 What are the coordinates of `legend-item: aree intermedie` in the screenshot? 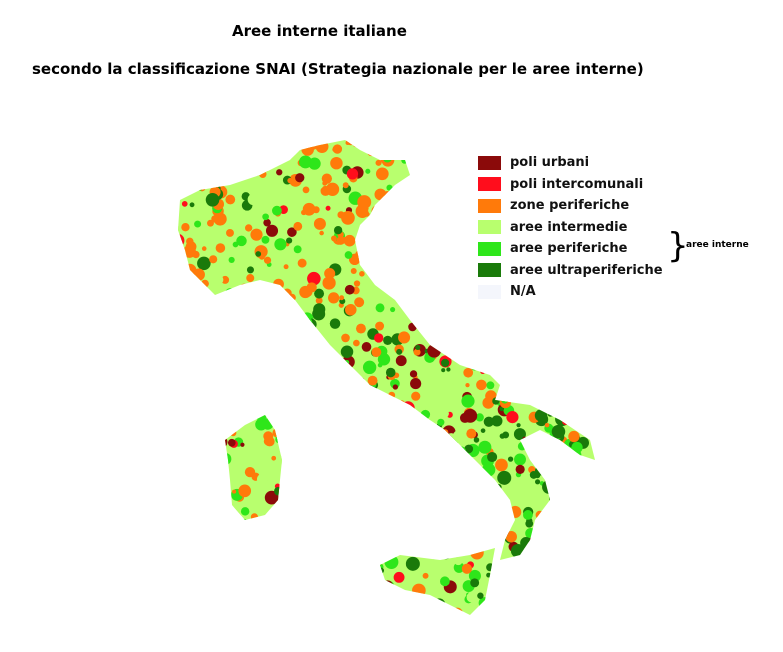 It's located at (552, 227).